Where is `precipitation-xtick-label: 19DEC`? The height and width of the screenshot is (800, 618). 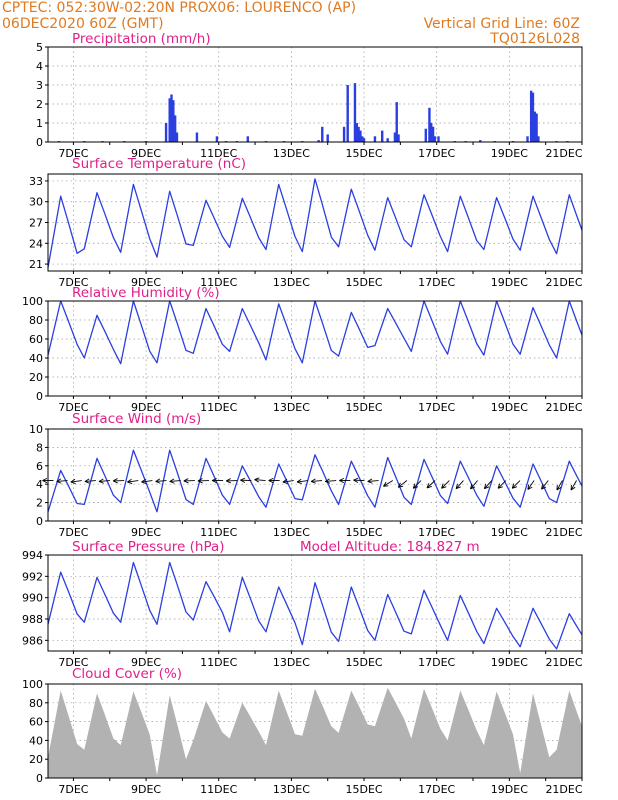
precipitation-xtick-label: 19DEC is located at coordinates (509, 153).